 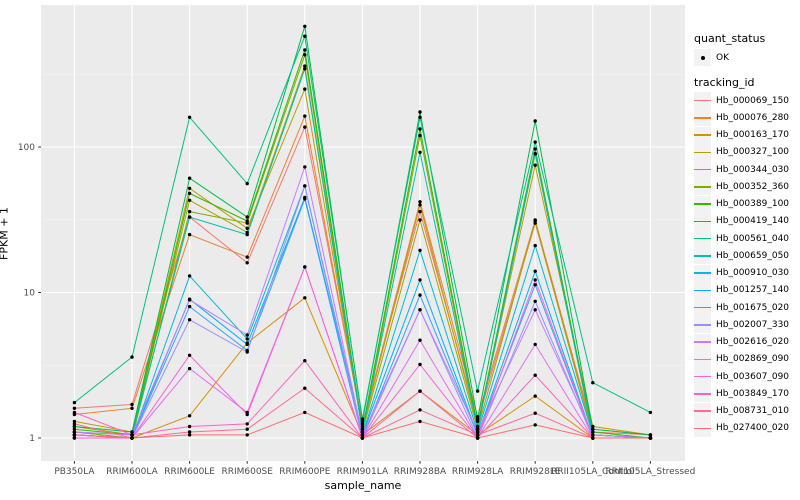 I want to click on legend-item-Hb_002616_020: Hb_002616_020, so click(x=741, y=342).